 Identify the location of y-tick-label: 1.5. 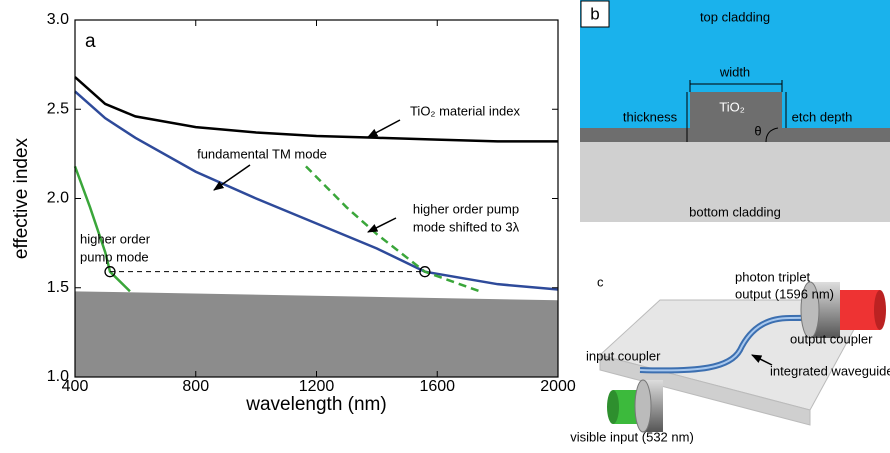
(58, 287).